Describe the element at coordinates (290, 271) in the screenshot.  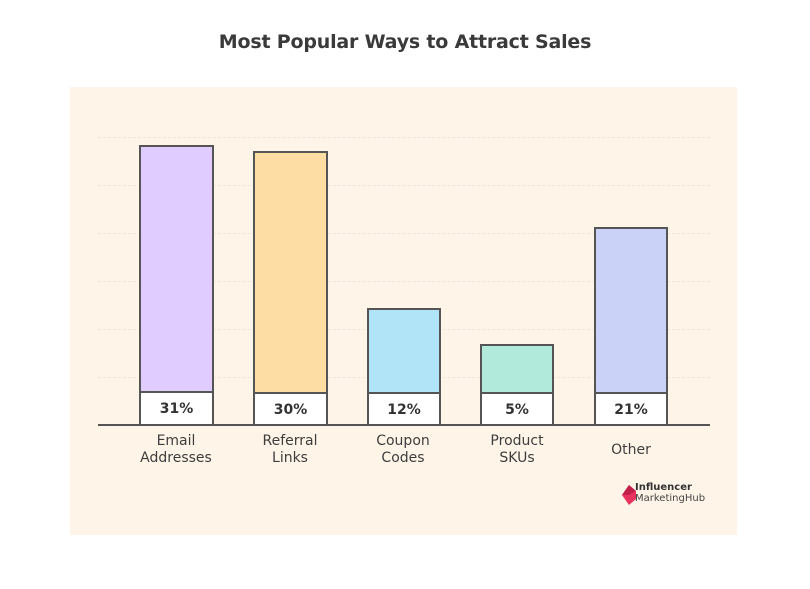
I see `bar-referral-links` at that location.